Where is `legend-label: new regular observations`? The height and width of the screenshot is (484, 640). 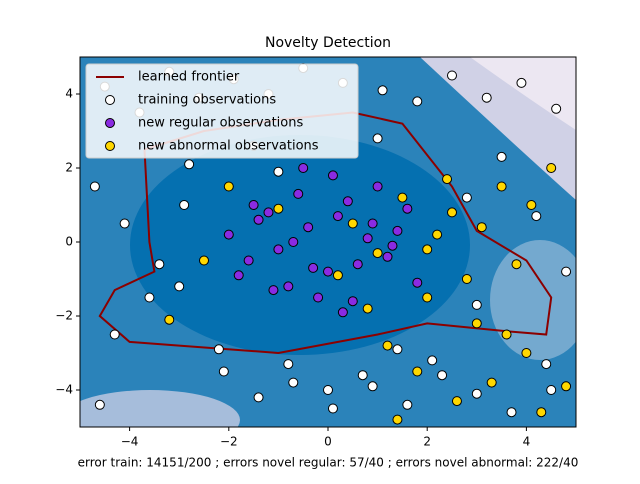
legend-label: new regular observations is located at coordinates (220, 123).